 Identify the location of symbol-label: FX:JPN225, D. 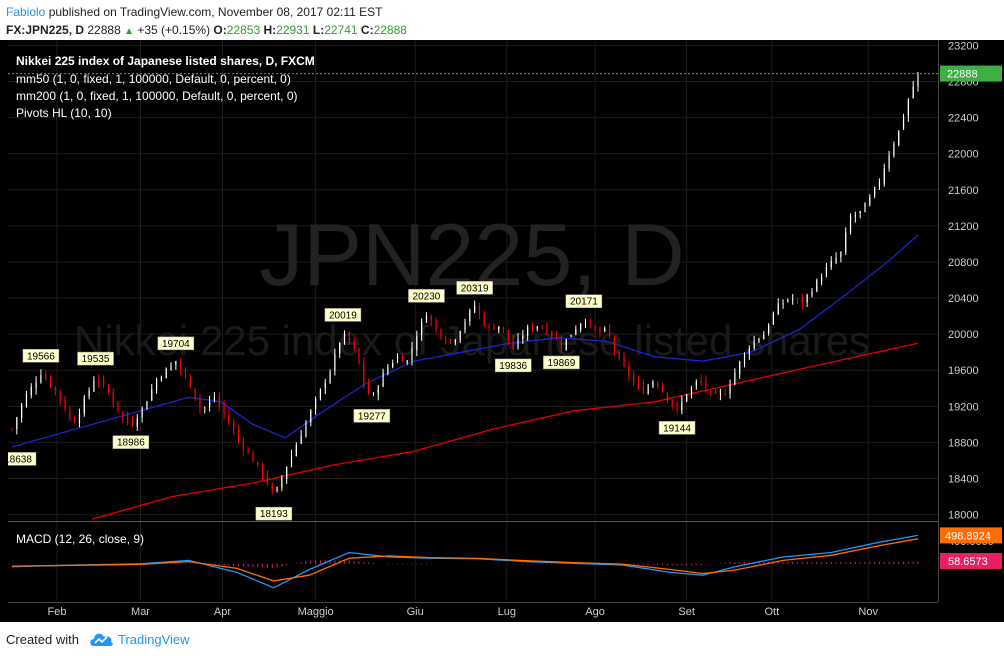
(45, 30).